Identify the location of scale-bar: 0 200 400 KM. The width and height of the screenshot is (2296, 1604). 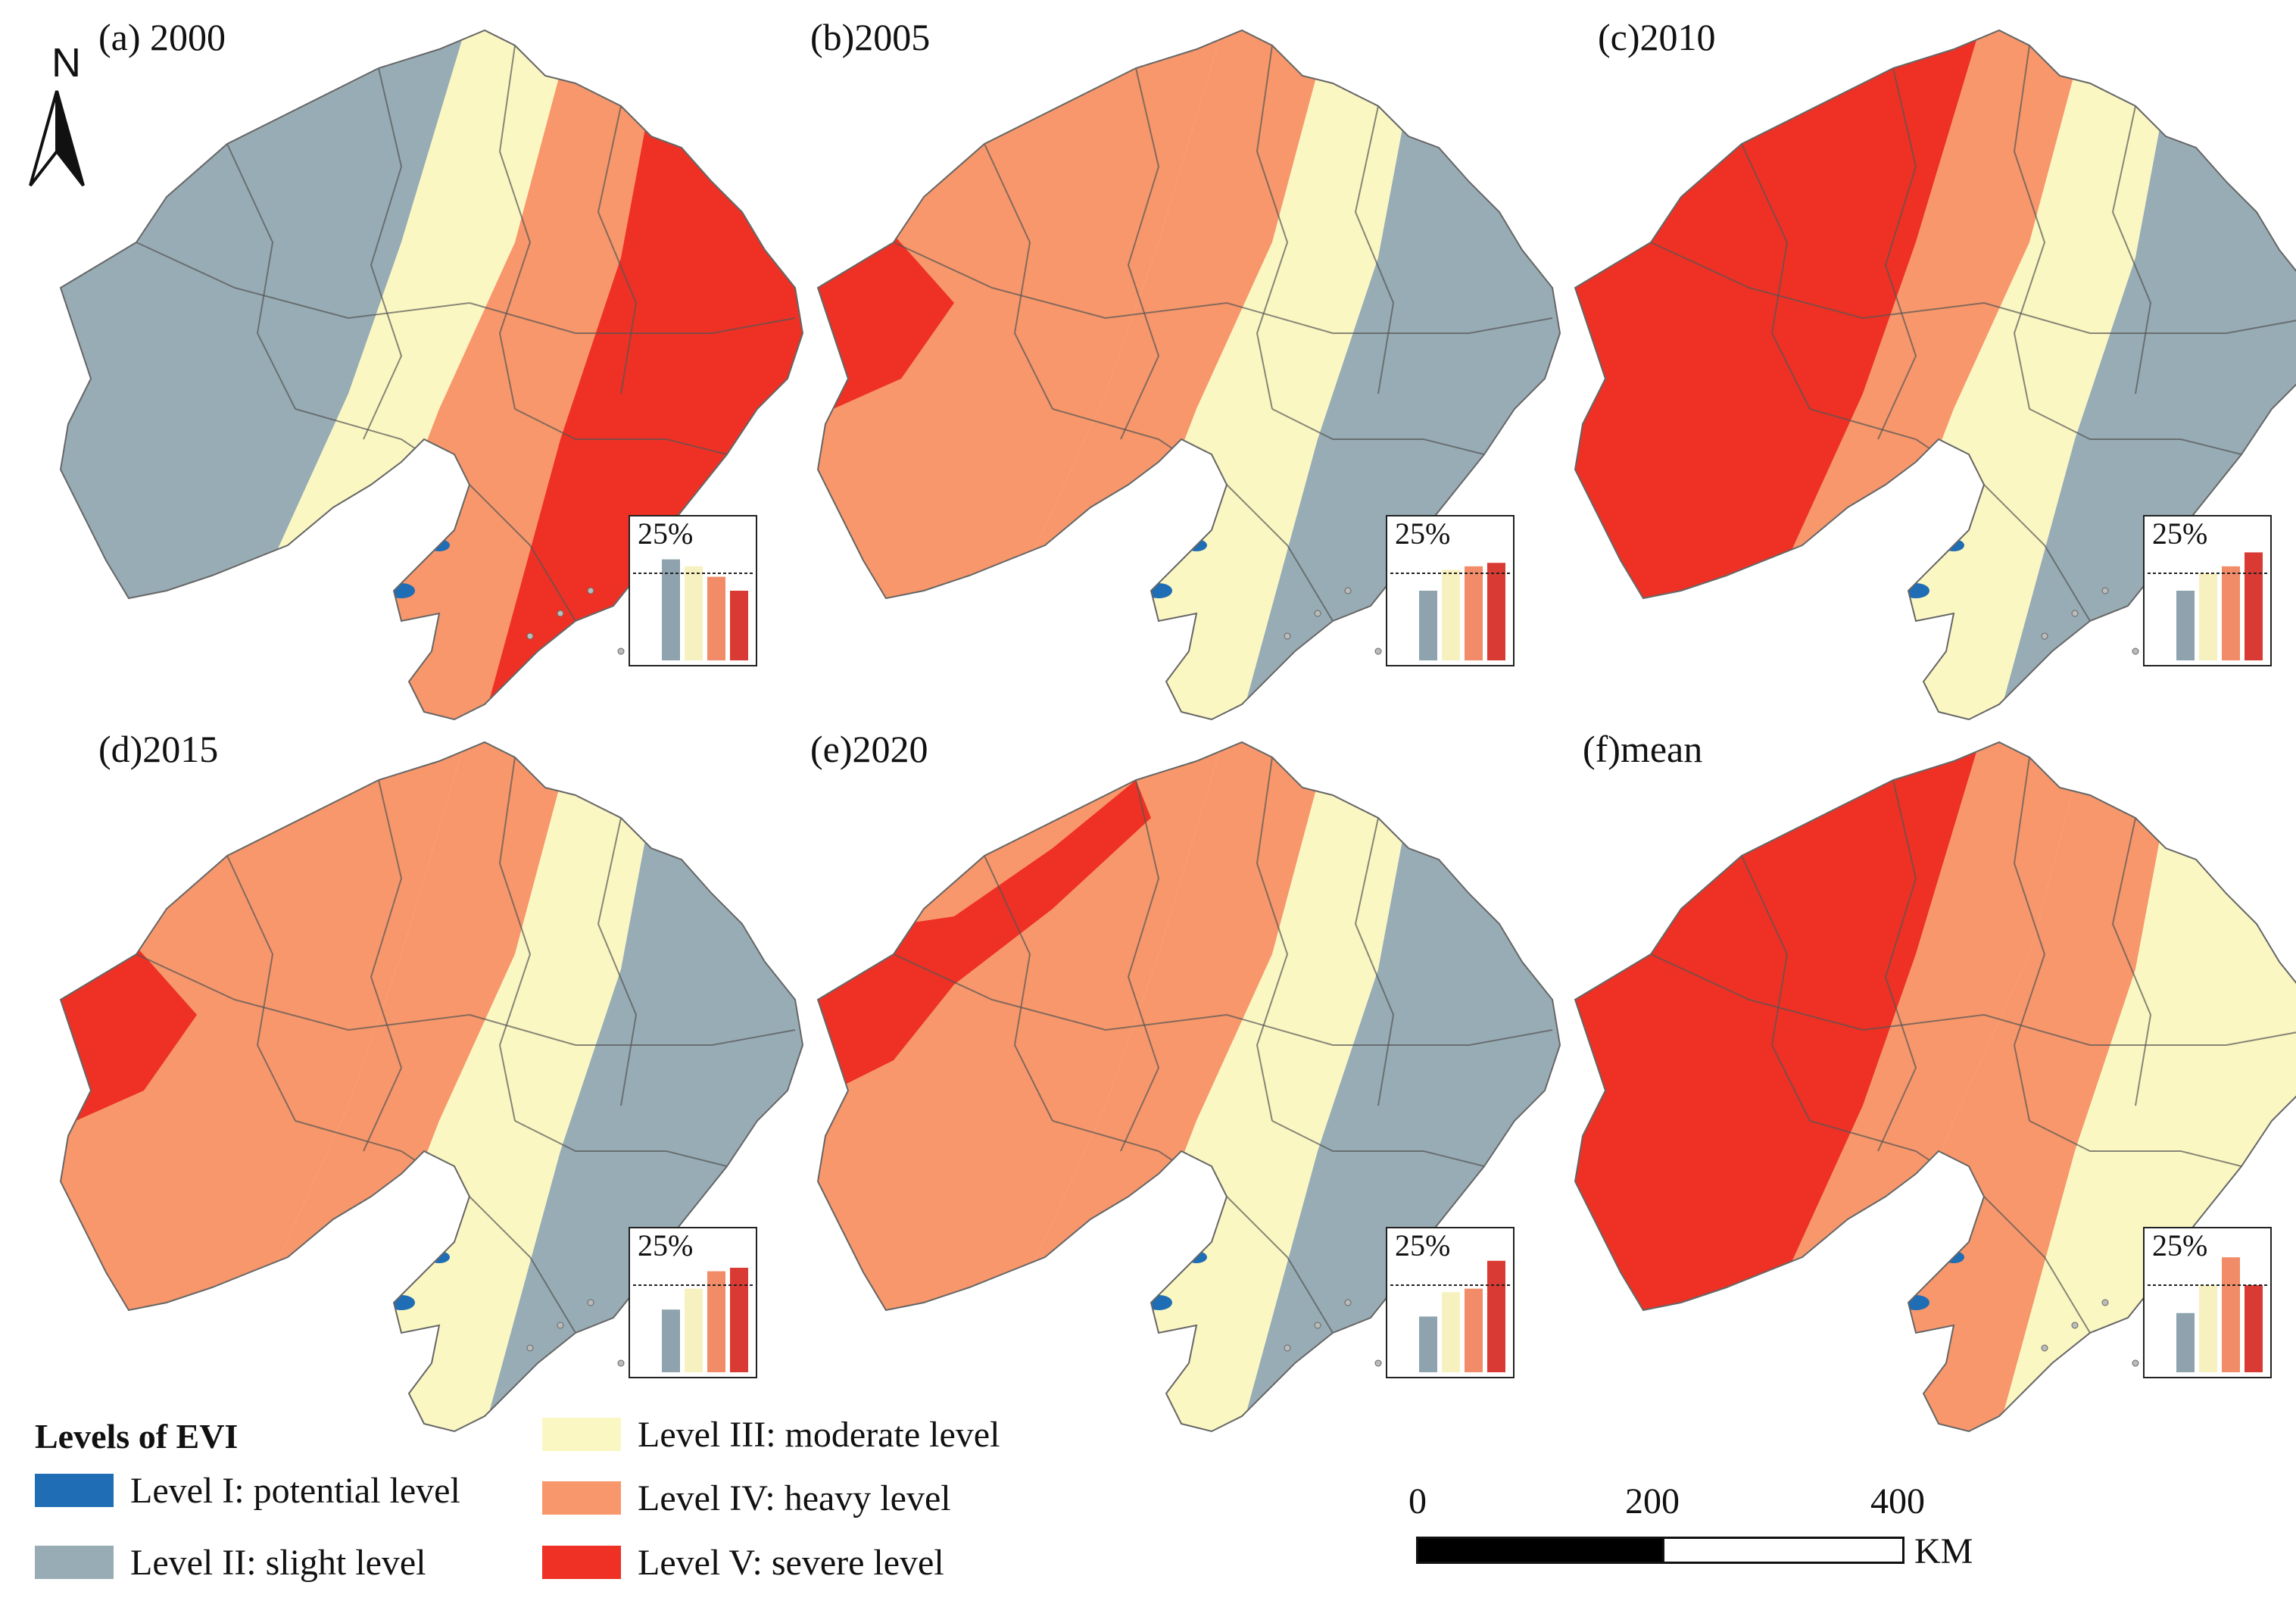
(1704, 1526).